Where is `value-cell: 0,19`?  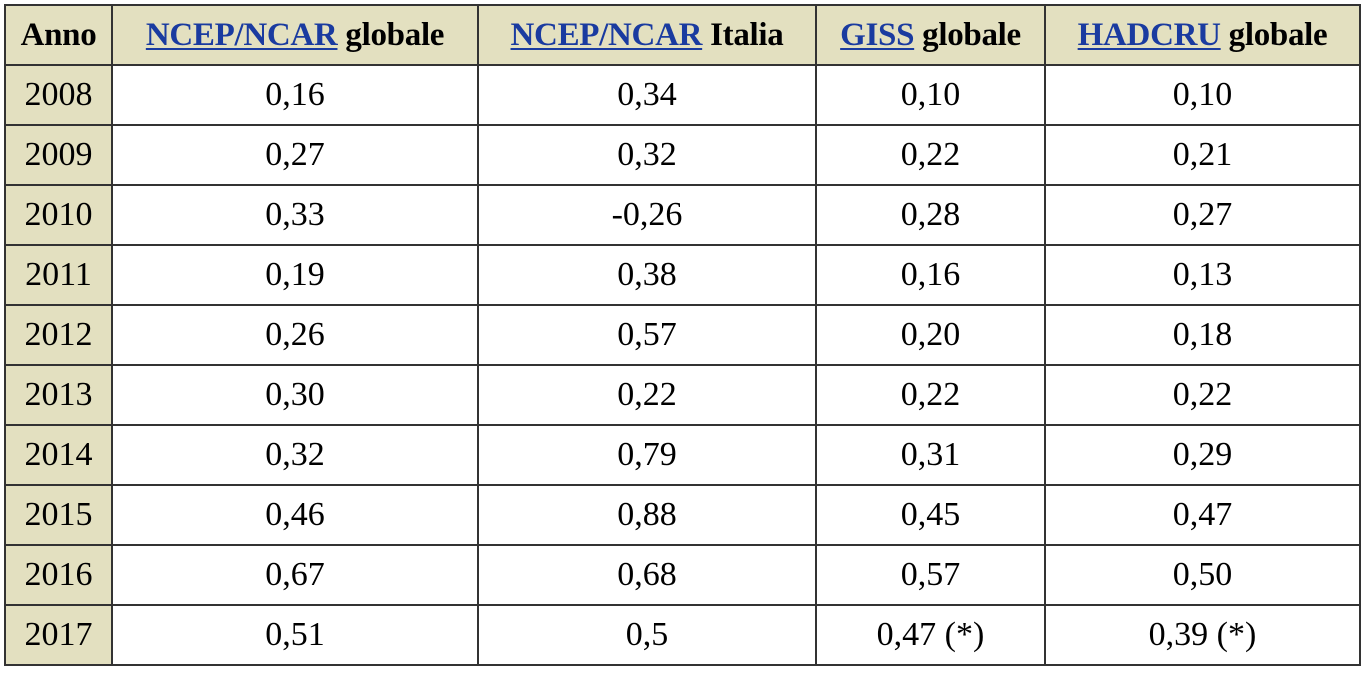 value-cell: 0,19 is located at coordinates (295, 275).